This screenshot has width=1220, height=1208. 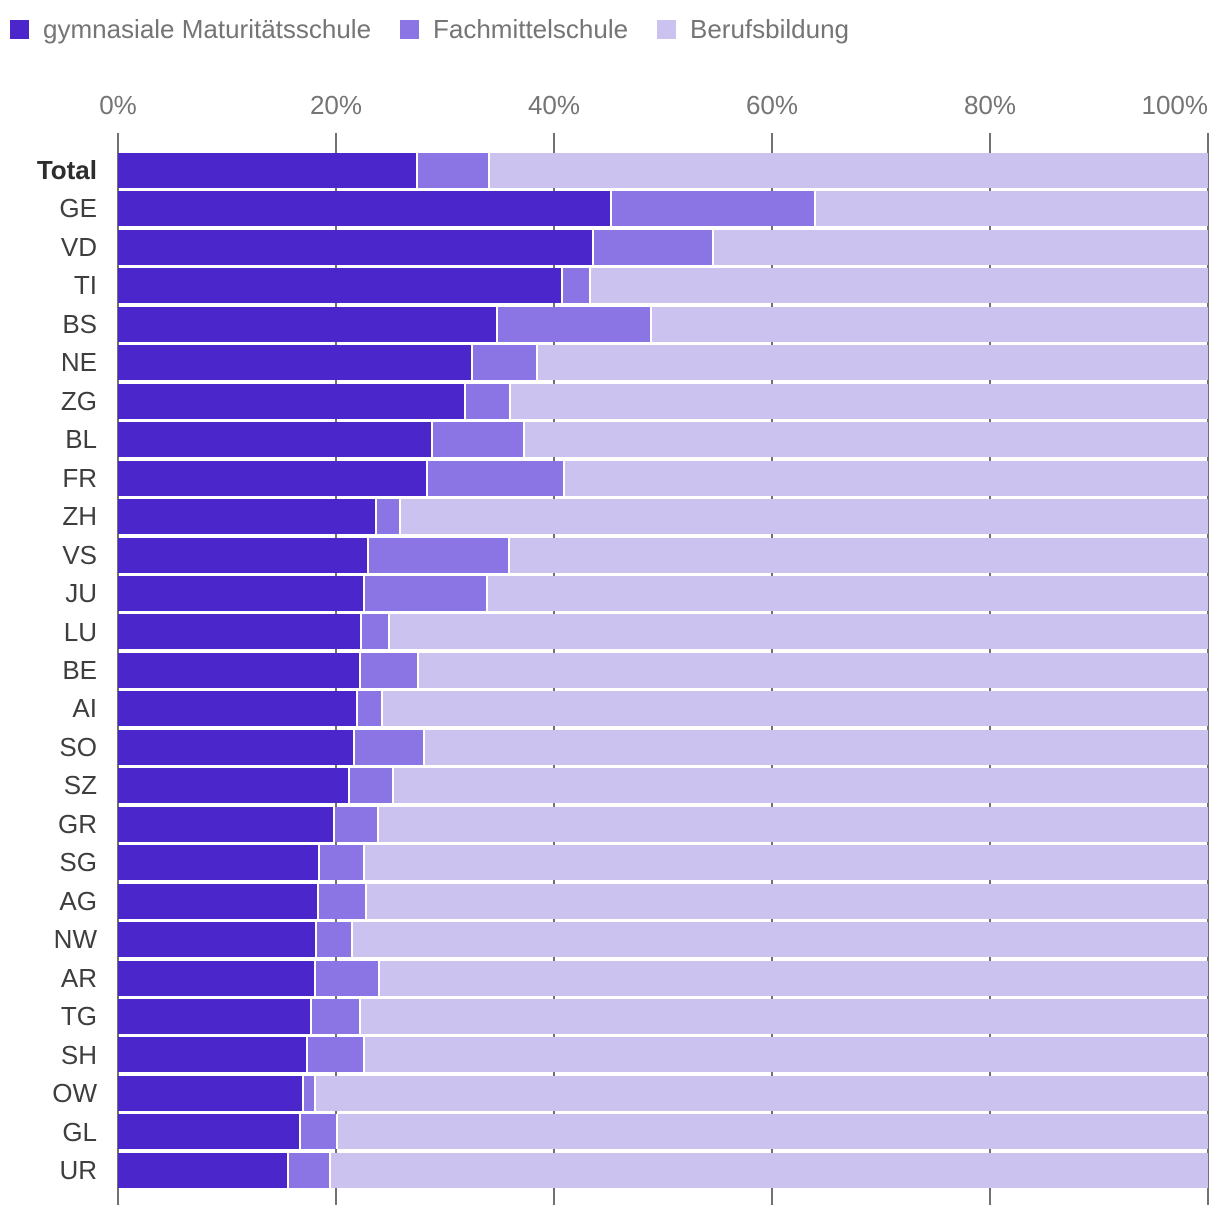 What do you see at coordinates (19, 29) in the screenshot?
I see `legend-swatch-icon` at bounding box center [19, 29].